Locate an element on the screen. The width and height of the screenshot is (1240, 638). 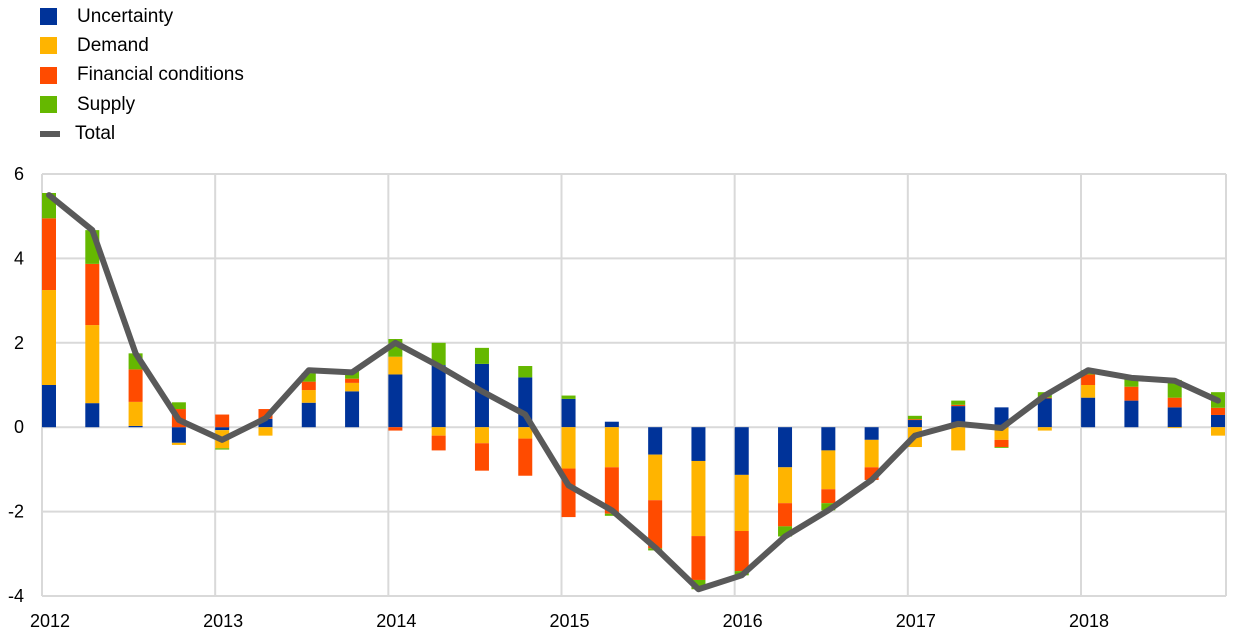
legend-label: Uncertainty is located at coordinates (125, 16).